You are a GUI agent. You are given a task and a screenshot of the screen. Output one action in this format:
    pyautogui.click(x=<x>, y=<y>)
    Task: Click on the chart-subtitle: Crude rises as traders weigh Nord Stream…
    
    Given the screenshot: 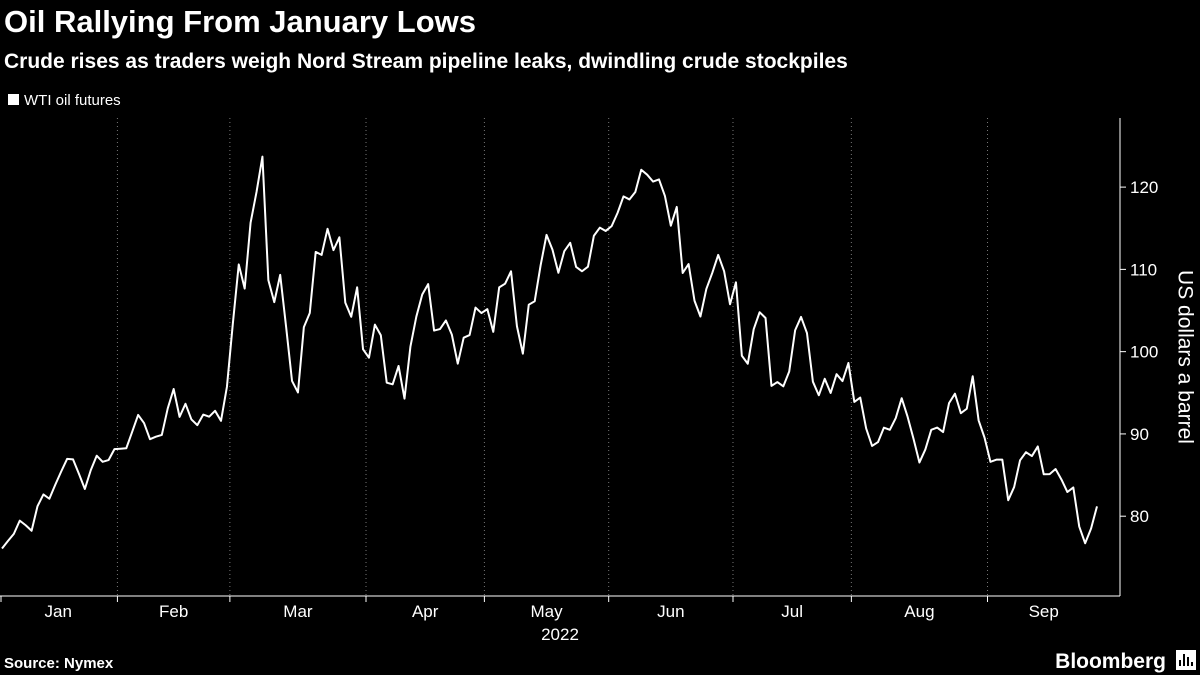 What is the action you would take?
    pyautogui.click(x=426, y=61)
    